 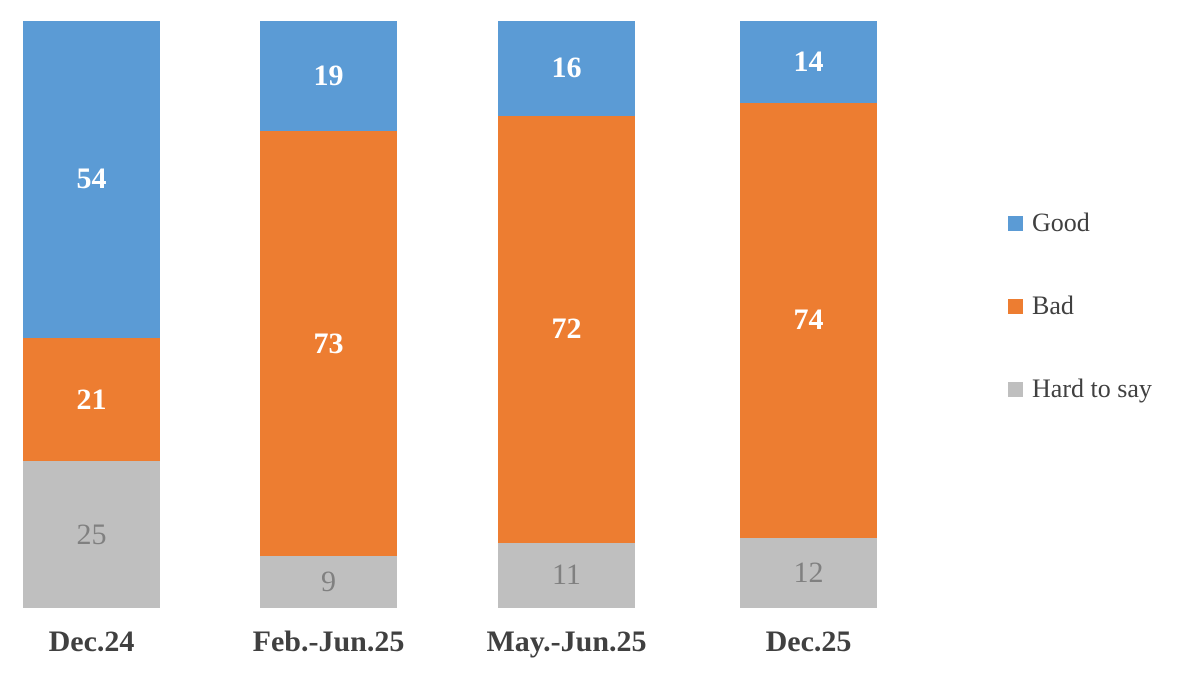 I want to click on bar-segment-good: 16, so click(x=566, y=68).